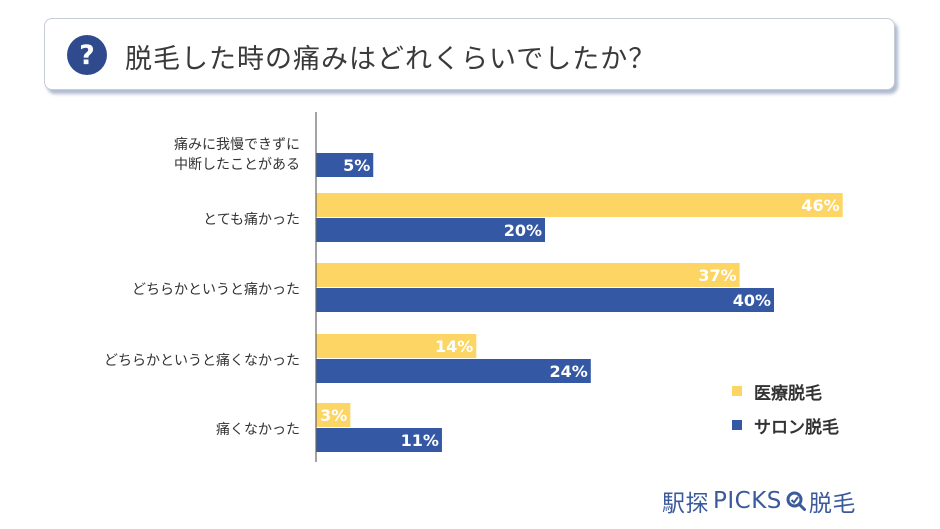 The height and width of the screenshot is (529, 940). What do you see at coordinates (796, 501) in the screenshot?
I see `magnifier-icon` at bounding box center [796, 501].